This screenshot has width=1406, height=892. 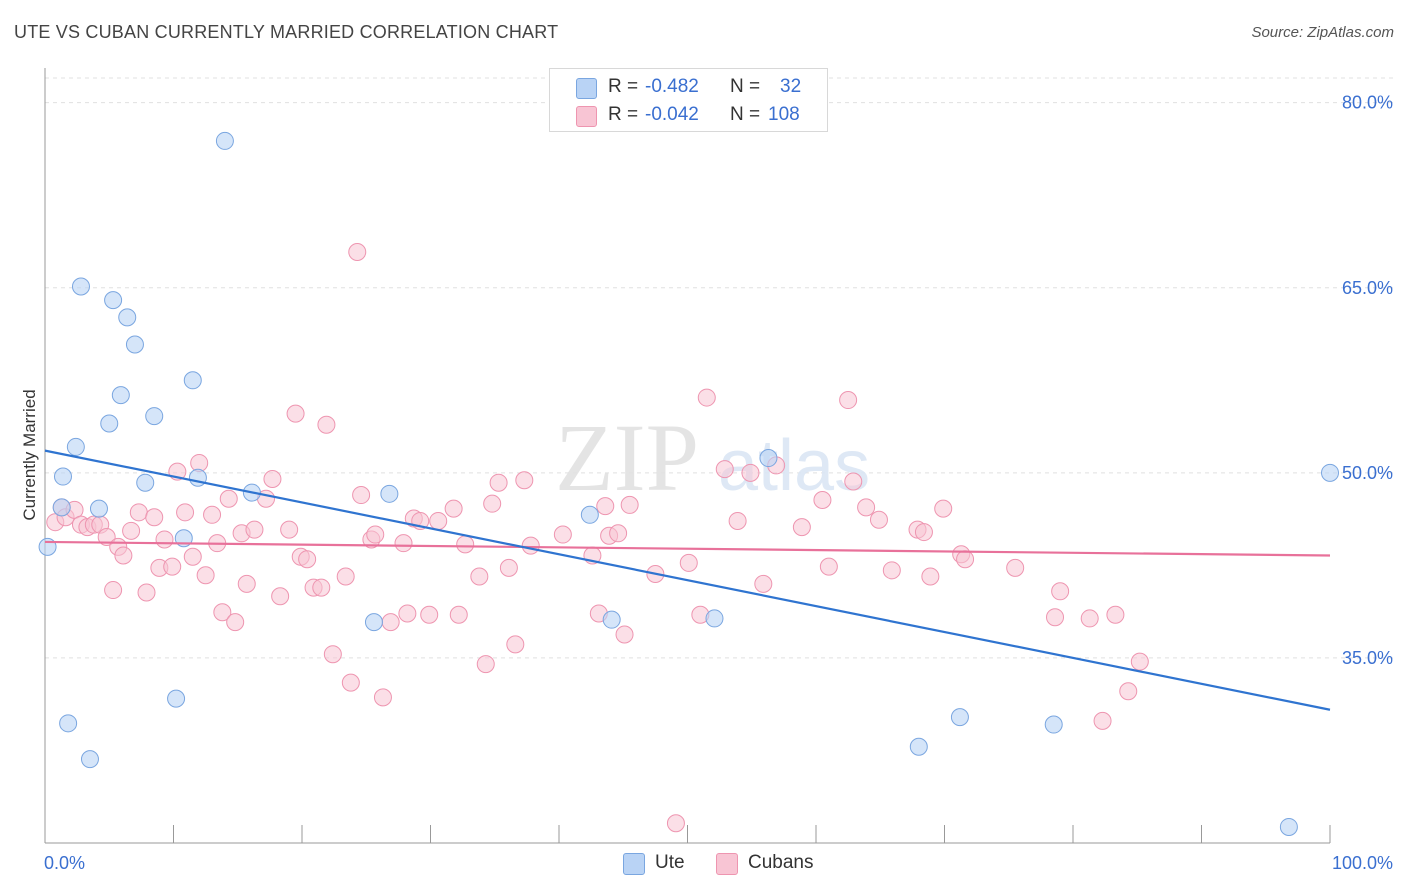 What do you see at coordinates (586, 116) in the screenshot?
I see `cuban-swatch` at bounding box center [586, 116].